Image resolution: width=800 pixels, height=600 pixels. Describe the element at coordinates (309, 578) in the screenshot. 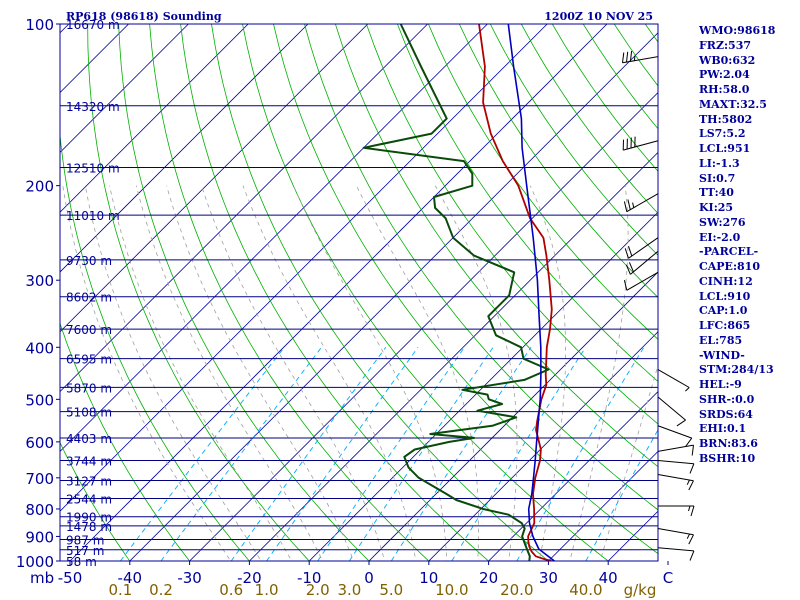

I see `temperature-label: -10` at that location.